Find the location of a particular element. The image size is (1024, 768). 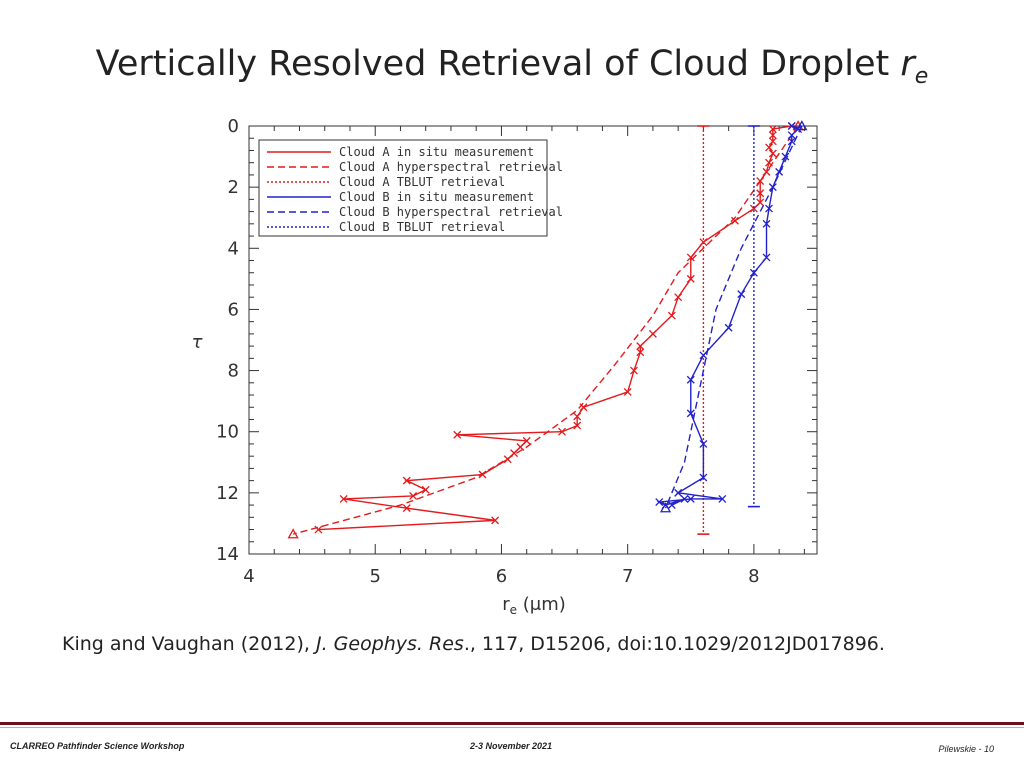

x-axis-label-main: r is located at coordinates (506, 604).